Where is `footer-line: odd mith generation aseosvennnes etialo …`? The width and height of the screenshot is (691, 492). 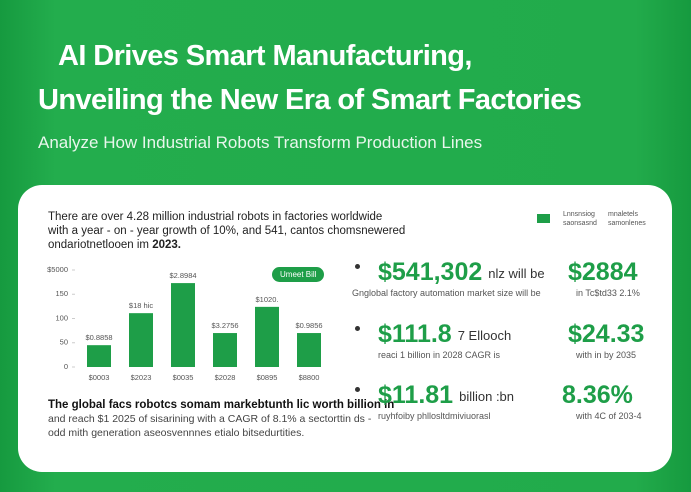 footer-line: odd mith generation aseosvennnes etialo … is located at coordinates (176, 433).